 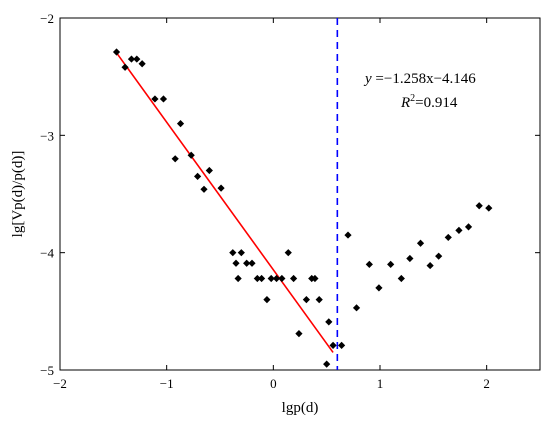 I want to click on x-tick-label: −2, so click(x=60, y=383).